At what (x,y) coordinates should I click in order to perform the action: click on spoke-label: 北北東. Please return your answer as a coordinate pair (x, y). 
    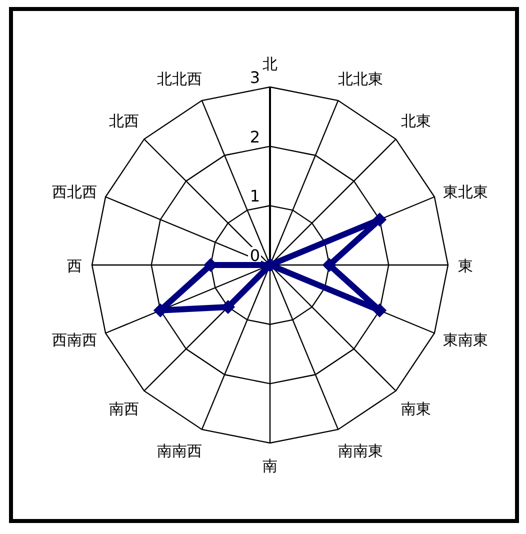
    Looking at the image, I should click on (361, 79).